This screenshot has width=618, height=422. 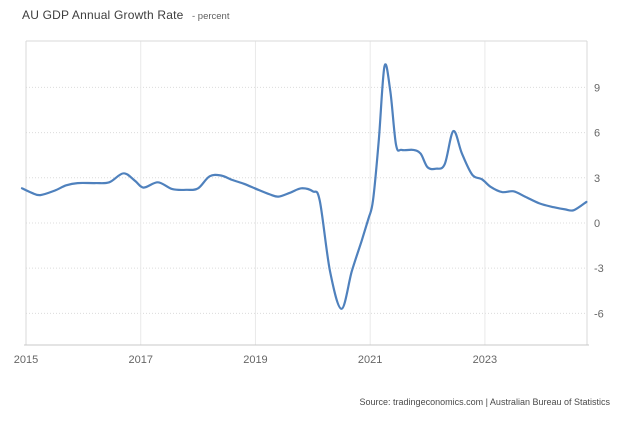 What do you see at coordinates (599, 269) in the screenshot?
I see `y-axis-tick-label: -3` at bounding box center [599, 269].